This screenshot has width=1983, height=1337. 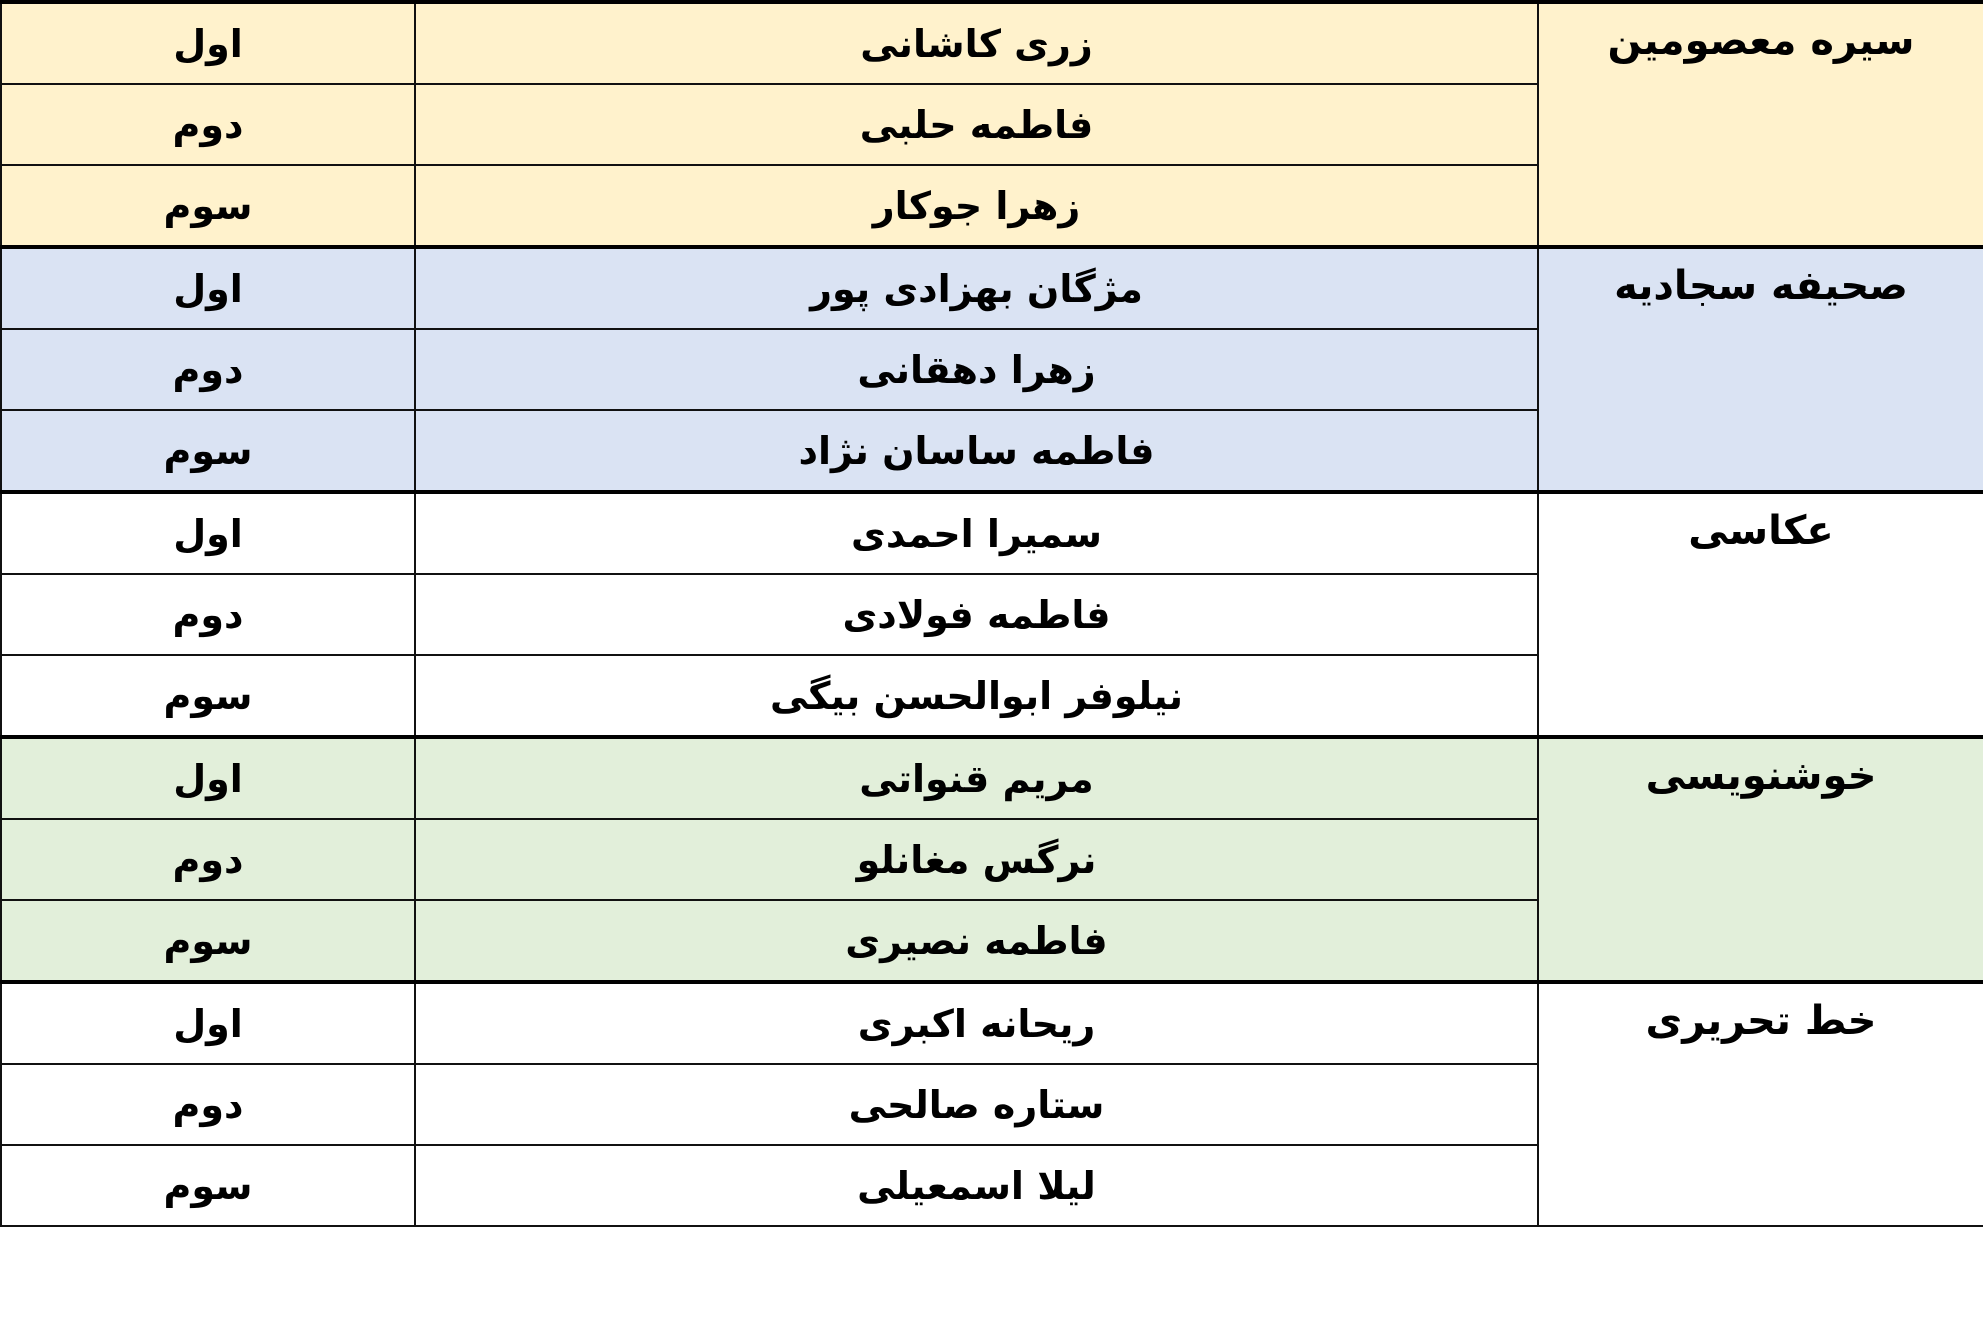 I want to click on name-cell: ریحانه اکبری, so click(x=976, y=1022).